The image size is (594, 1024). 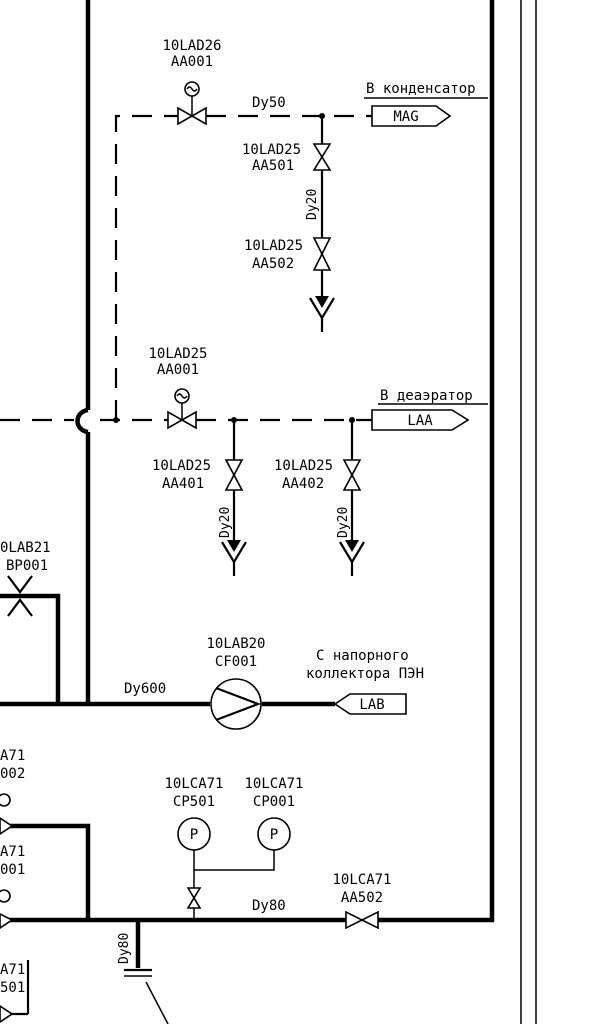 I want to click on valve-partial-left, so click(x=7, y=908).